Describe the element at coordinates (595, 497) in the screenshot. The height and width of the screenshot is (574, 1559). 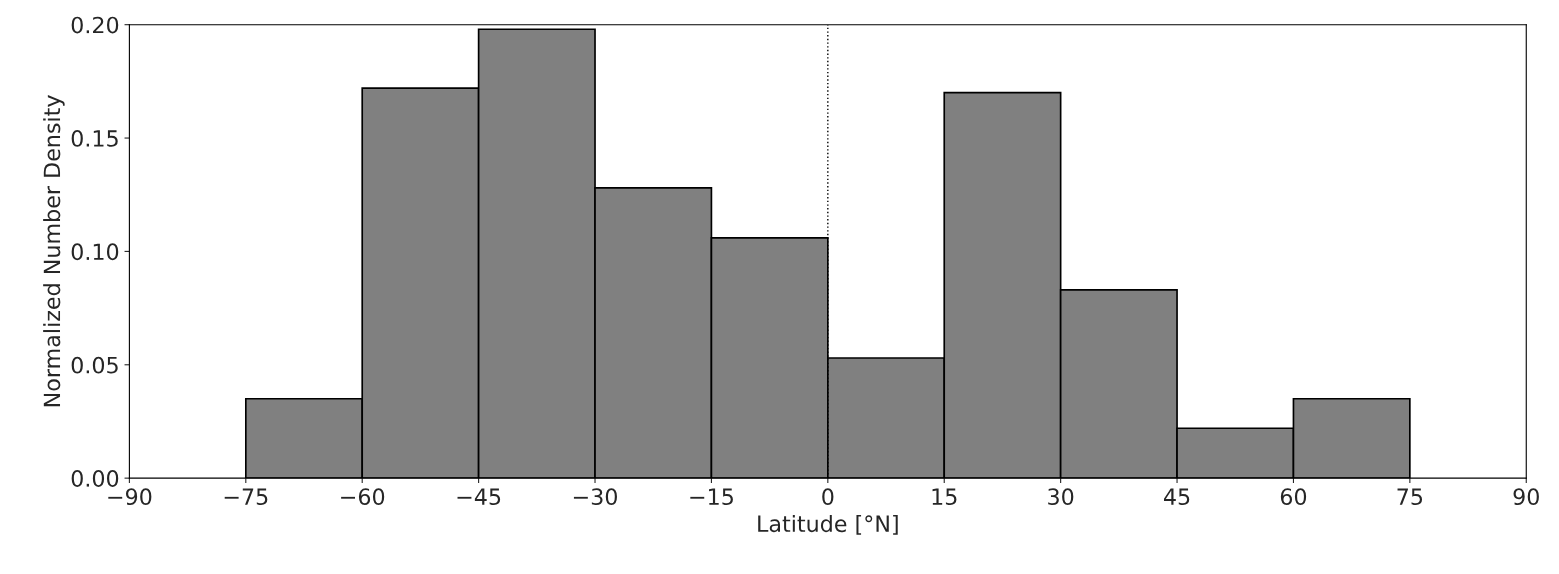
I see `x-tick-label: −30` at that location.